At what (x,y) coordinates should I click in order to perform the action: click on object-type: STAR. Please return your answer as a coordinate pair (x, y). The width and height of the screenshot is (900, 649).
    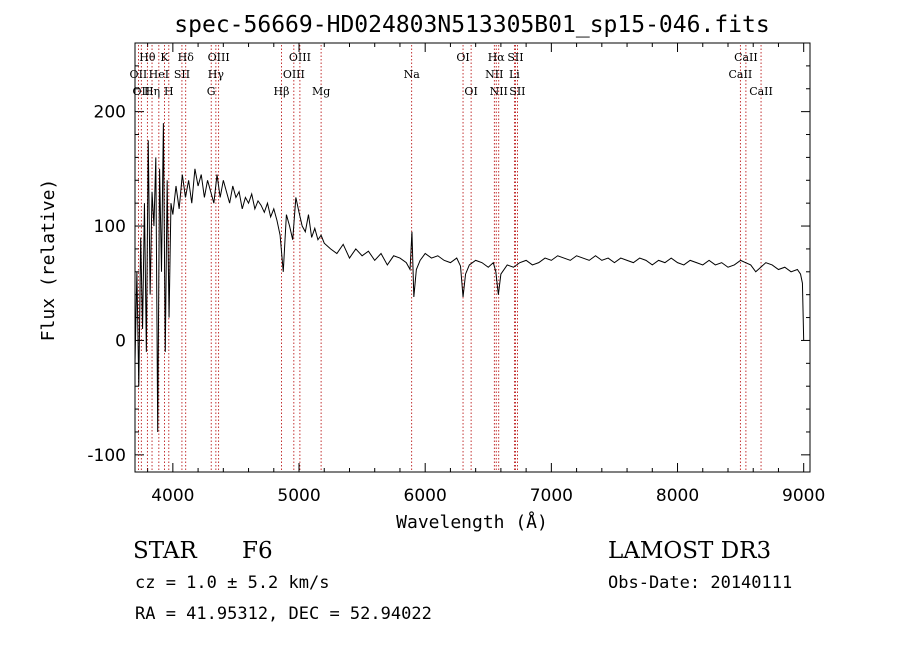
    Looking at the image, I should click on (165, 551).